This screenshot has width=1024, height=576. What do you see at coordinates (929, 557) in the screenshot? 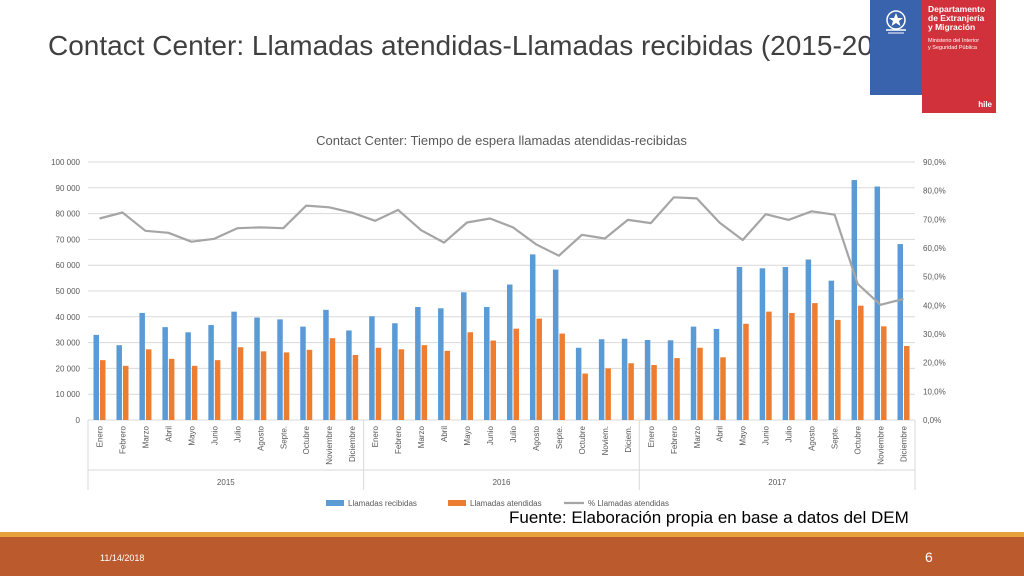
I see `page-number: 6` at bounding box center [929, 557].